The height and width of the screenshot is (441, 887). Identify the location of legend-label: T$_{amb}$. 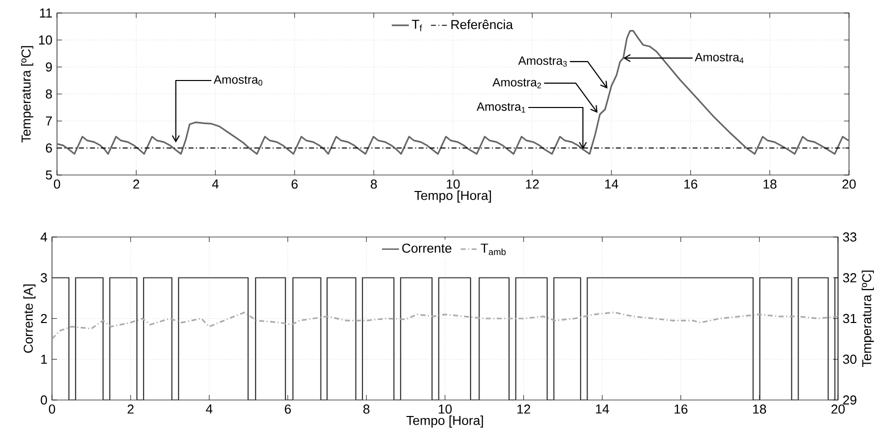
(493, 250).